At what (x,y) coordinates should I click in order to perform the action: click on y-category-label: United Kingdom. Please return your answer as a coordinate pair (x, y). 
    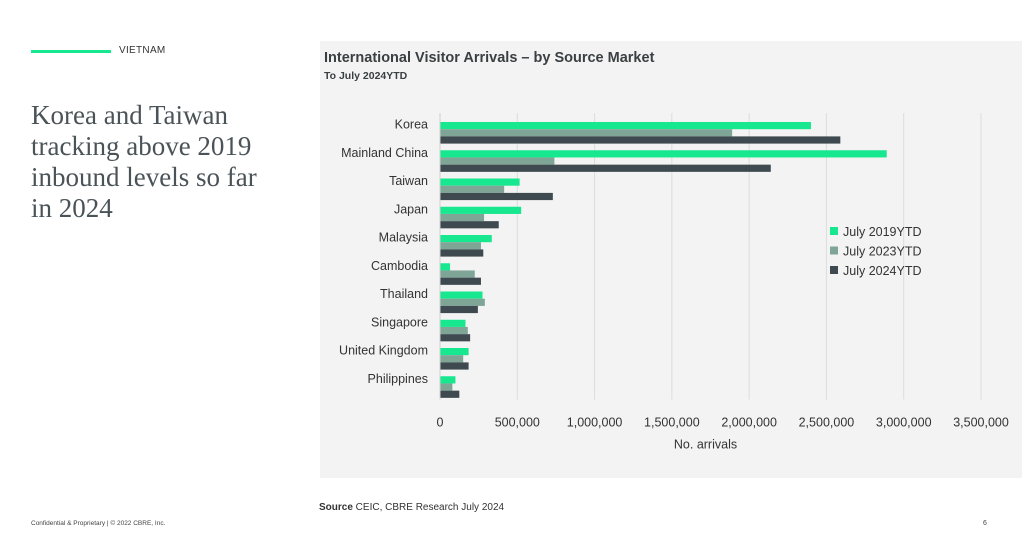
    Looking at the image, I should click on (383, 351).